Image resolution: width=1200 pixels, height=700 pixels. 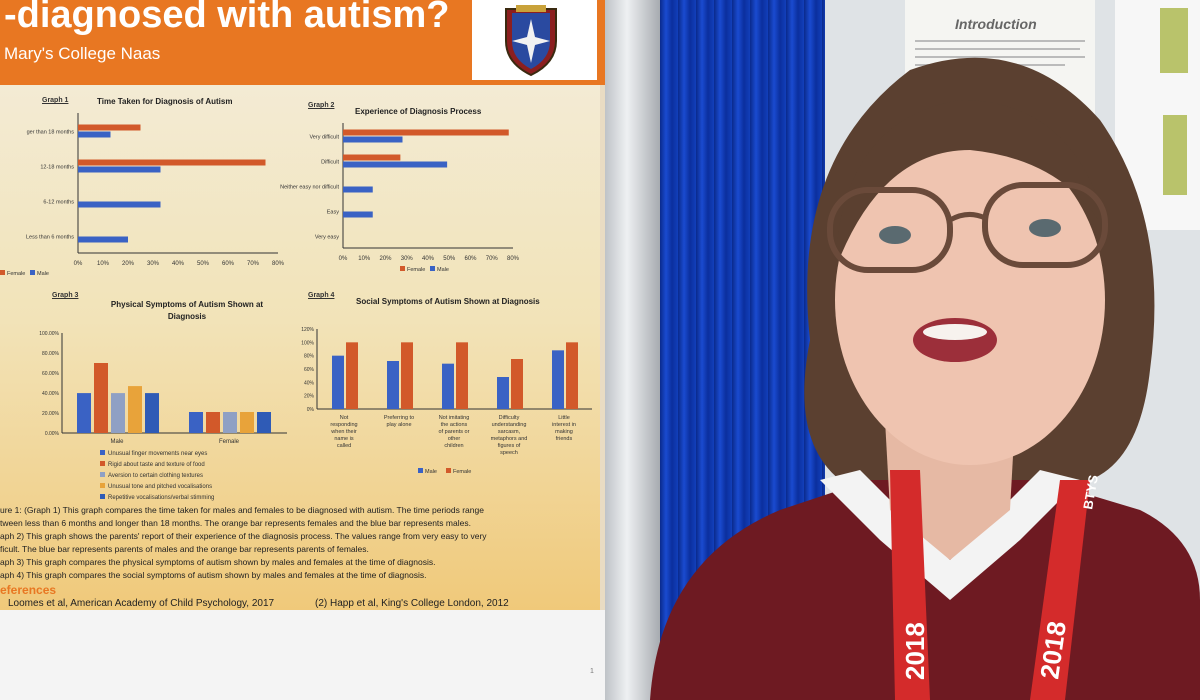 What do you see at coordinates (156, 465) in the screenshot?
I see `legend-label: Rigid about taste and texture of food` at bounding box center [156, 465].